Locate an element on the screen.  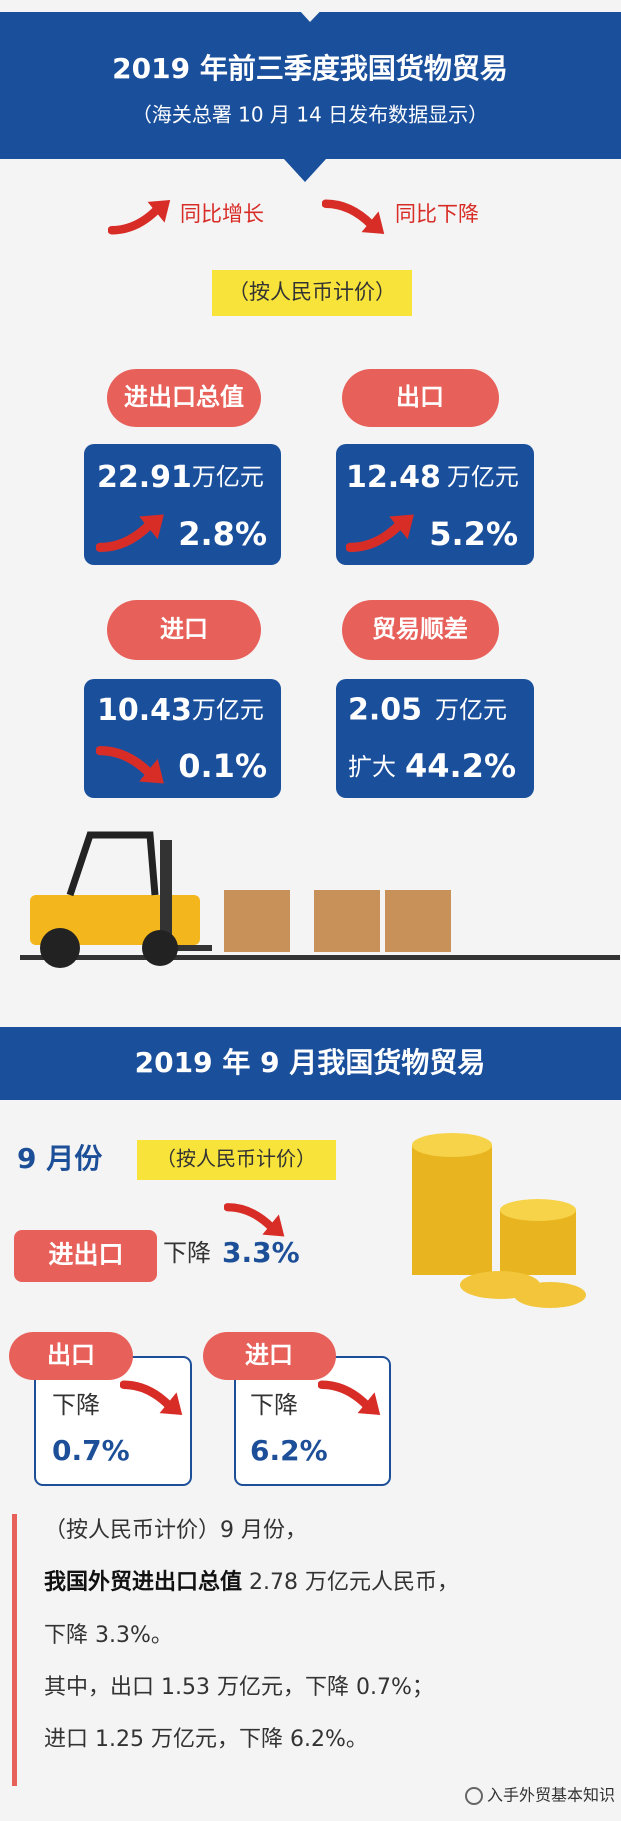
change: 44.2% is located at coordinates (460, 766).